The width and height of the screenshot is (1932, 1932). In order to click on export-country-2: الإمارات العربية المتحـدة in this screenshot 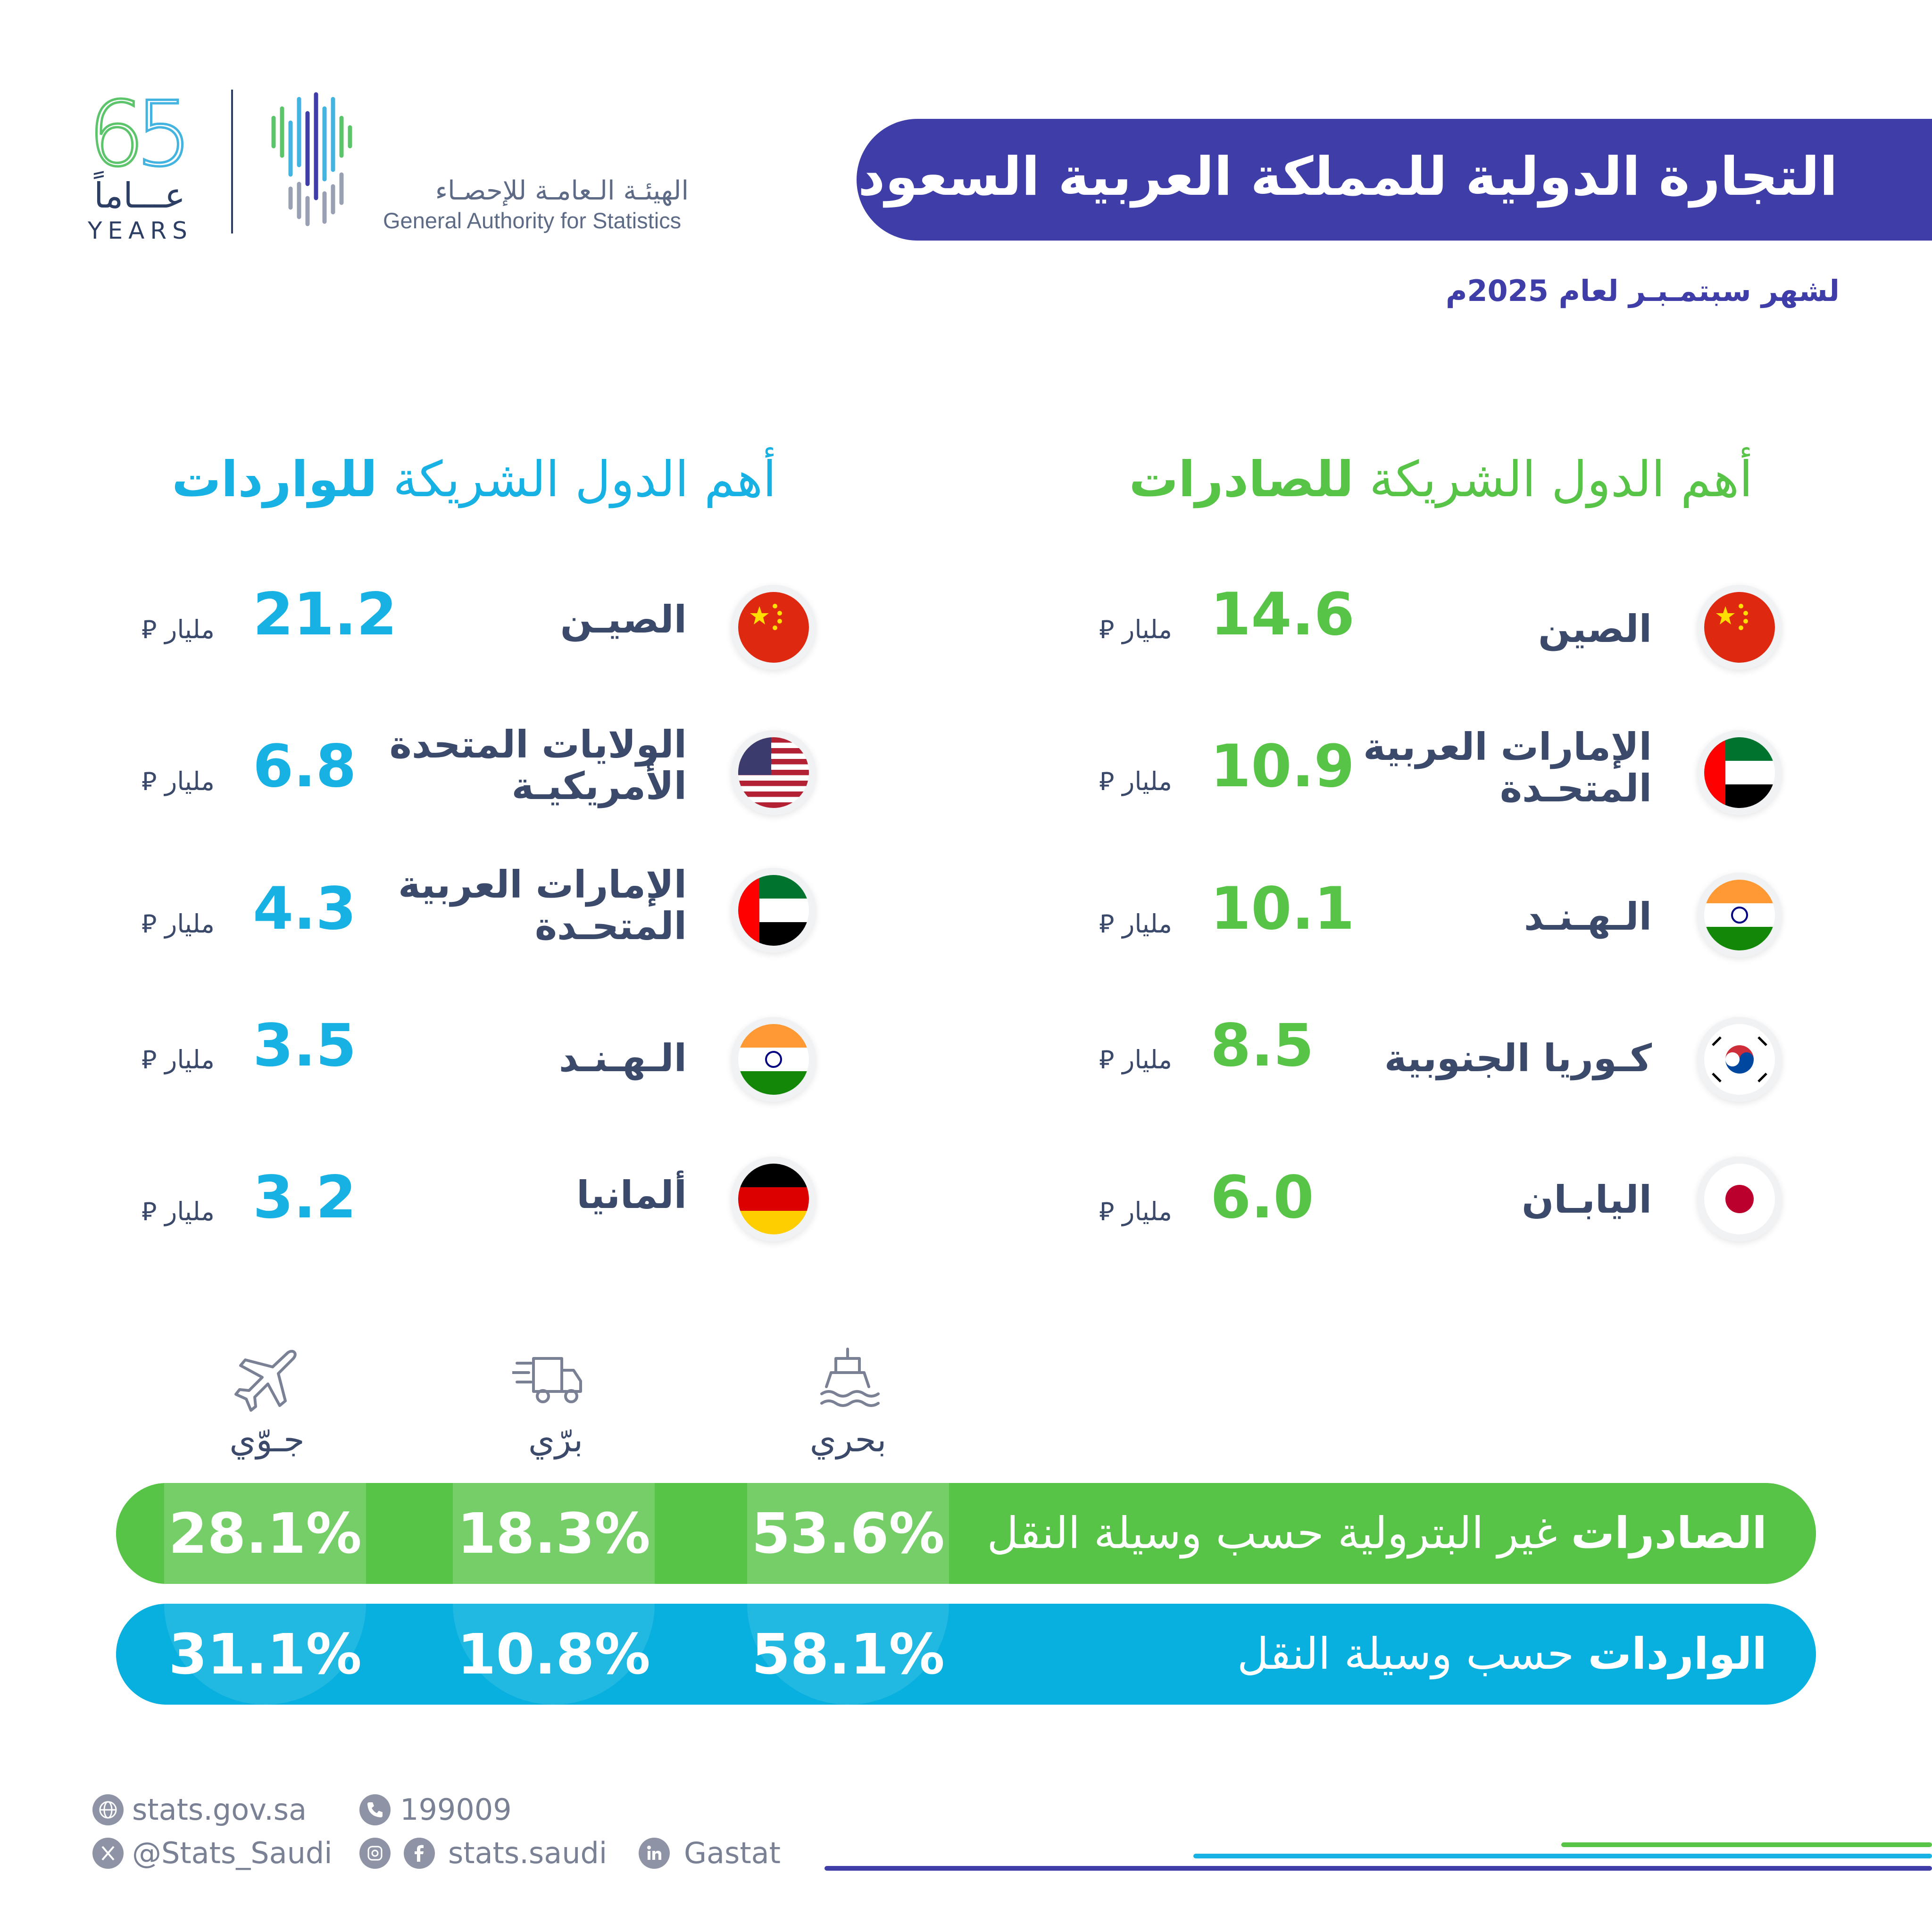, I will do `click(1508, 768)`.